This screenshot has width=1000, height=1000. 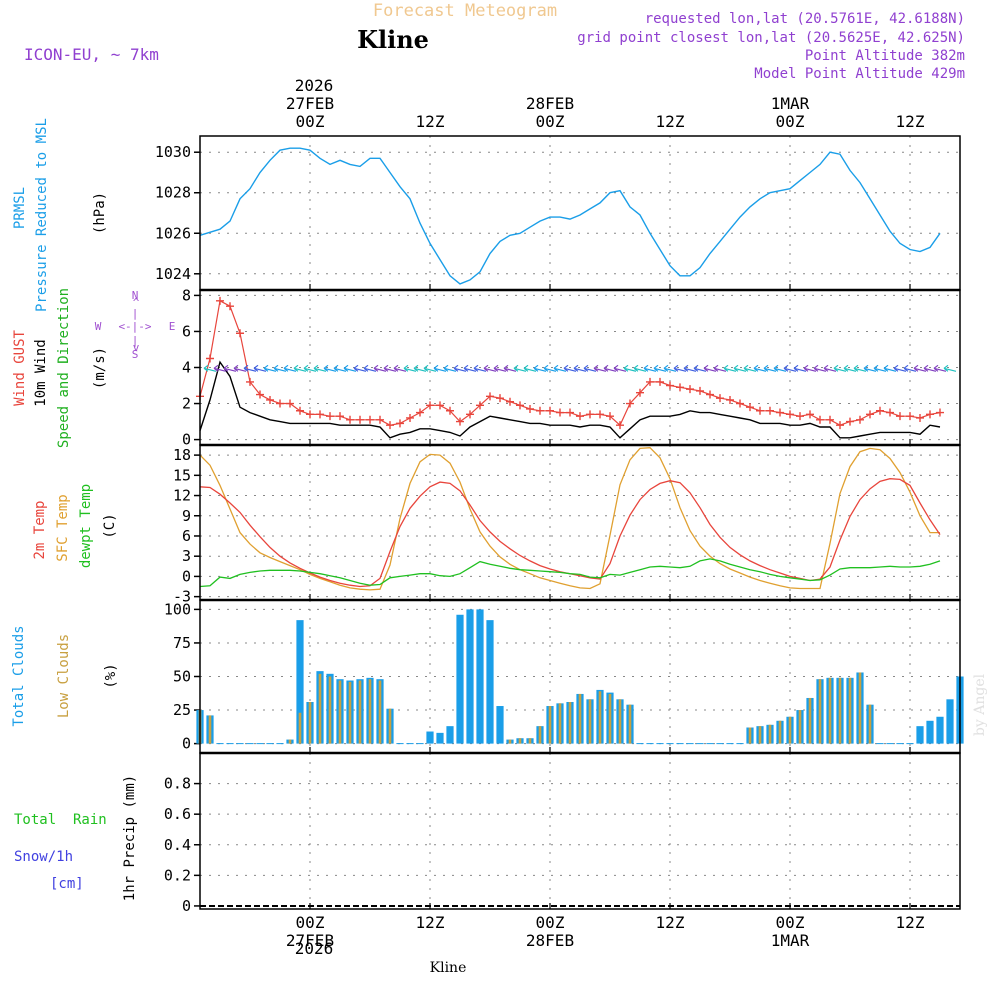 I want to click on compass-bar-down: |, so click(x=135, y=340).